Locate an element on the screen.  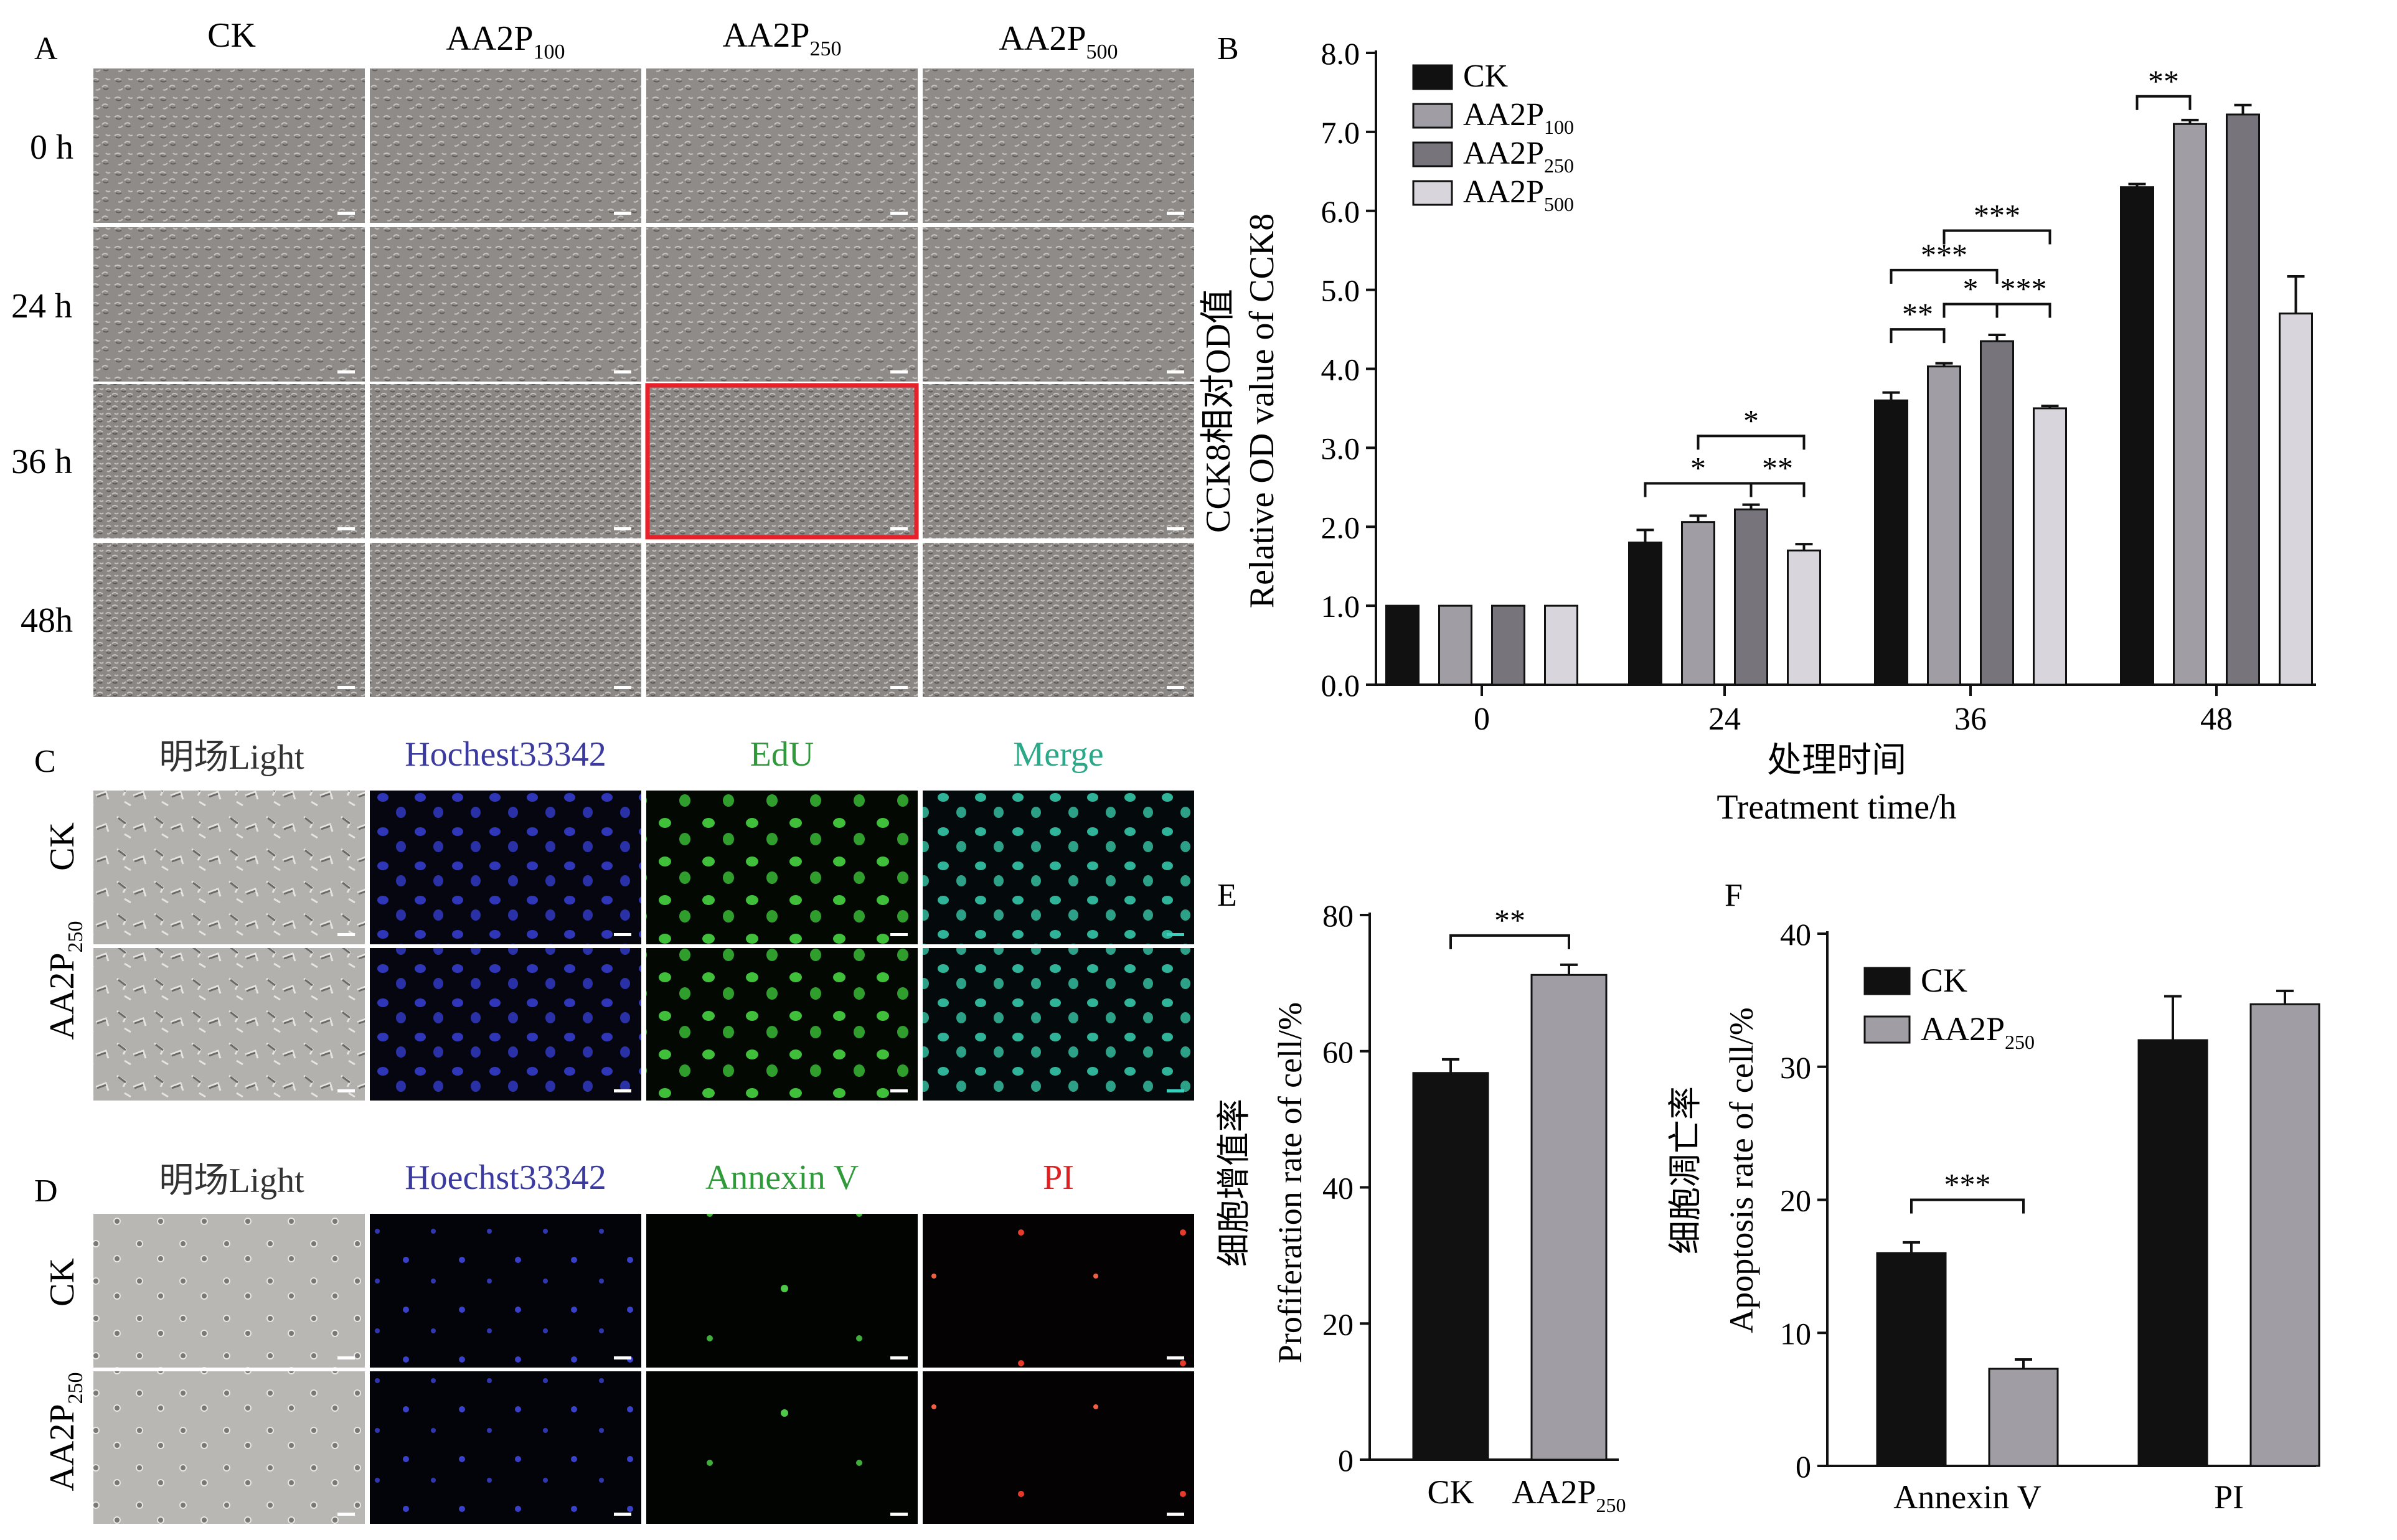
panel-c-row-label: CK is located at coordinates (62, 846).